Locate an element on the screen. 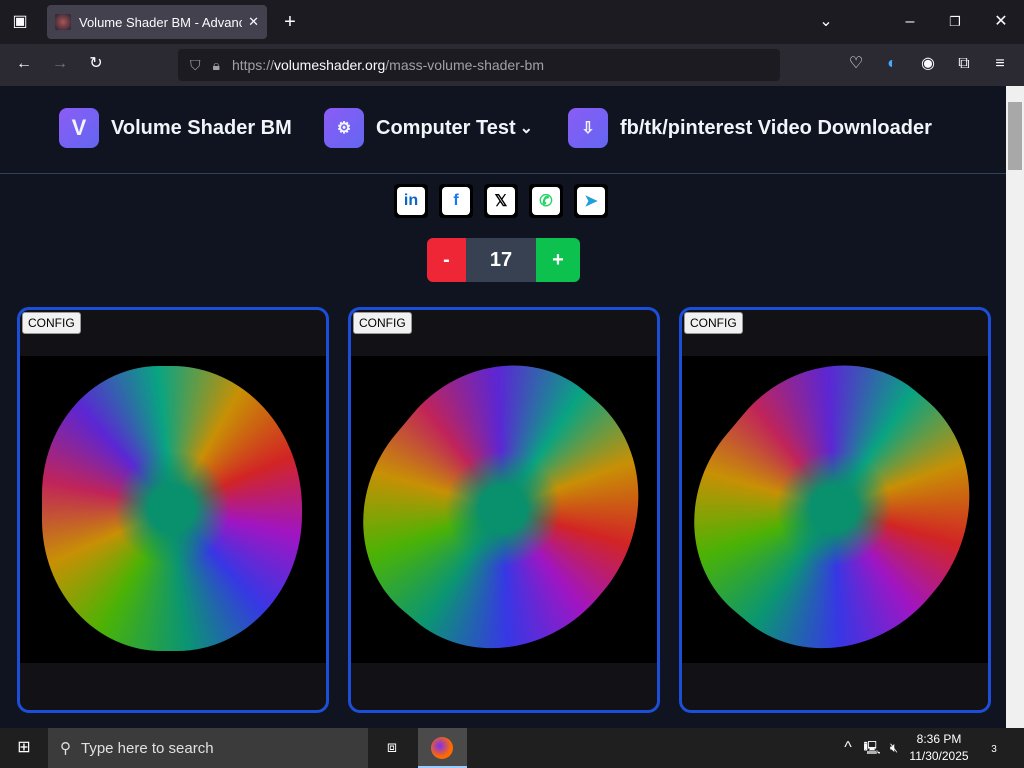 This screenshot has height=768, width=1024. telegram-icon: ➤ is located at coordinates (591, 201).